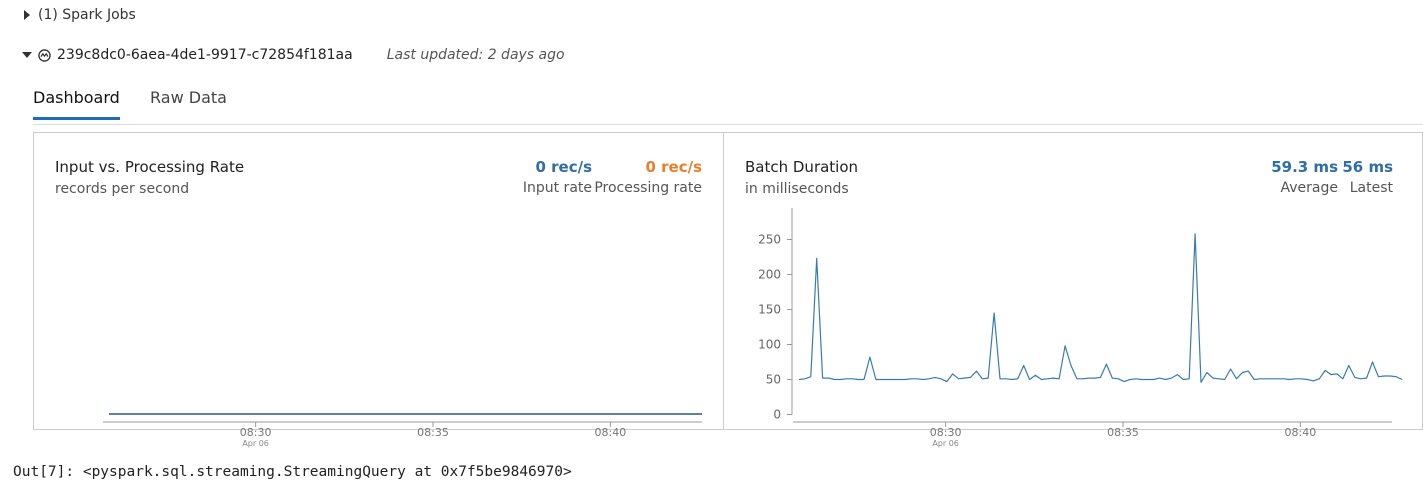  I want to click on panel-subtitle: in milliseconds, so click(797, 189).